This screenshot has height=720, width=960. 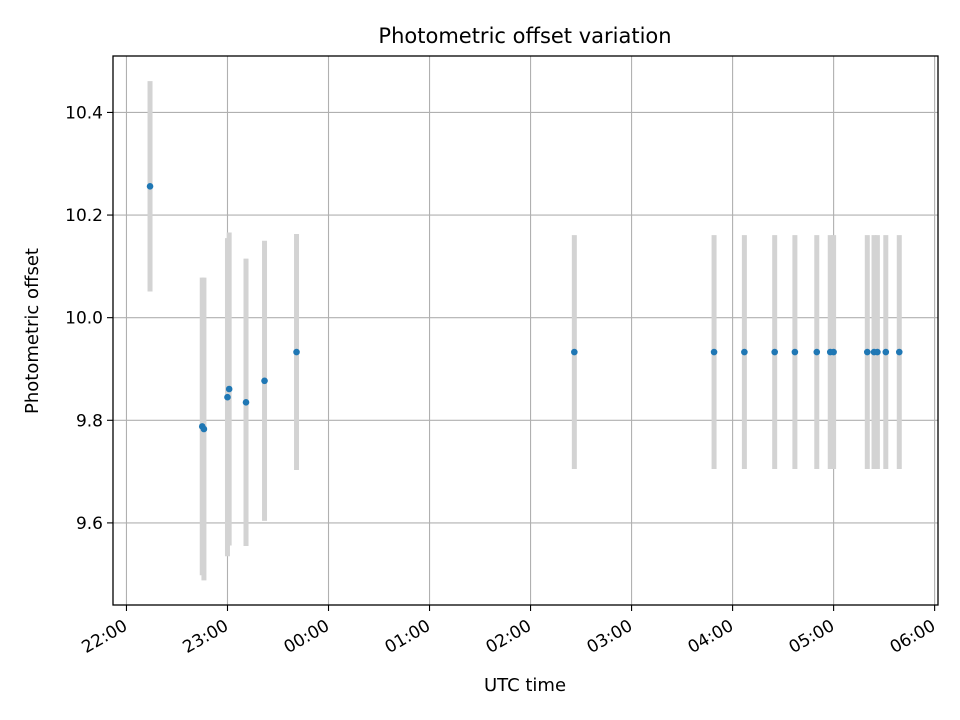 What do you see at coordinates (84, 113) in the screenshot?
I see `y-tick-label: 10.4` at bounding box center [84, 113].